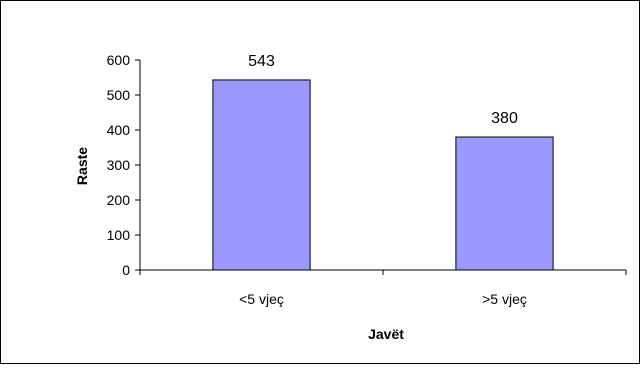 The image size is (640, 369). I want to click on y-tick-label: 0, so click(126, 270).